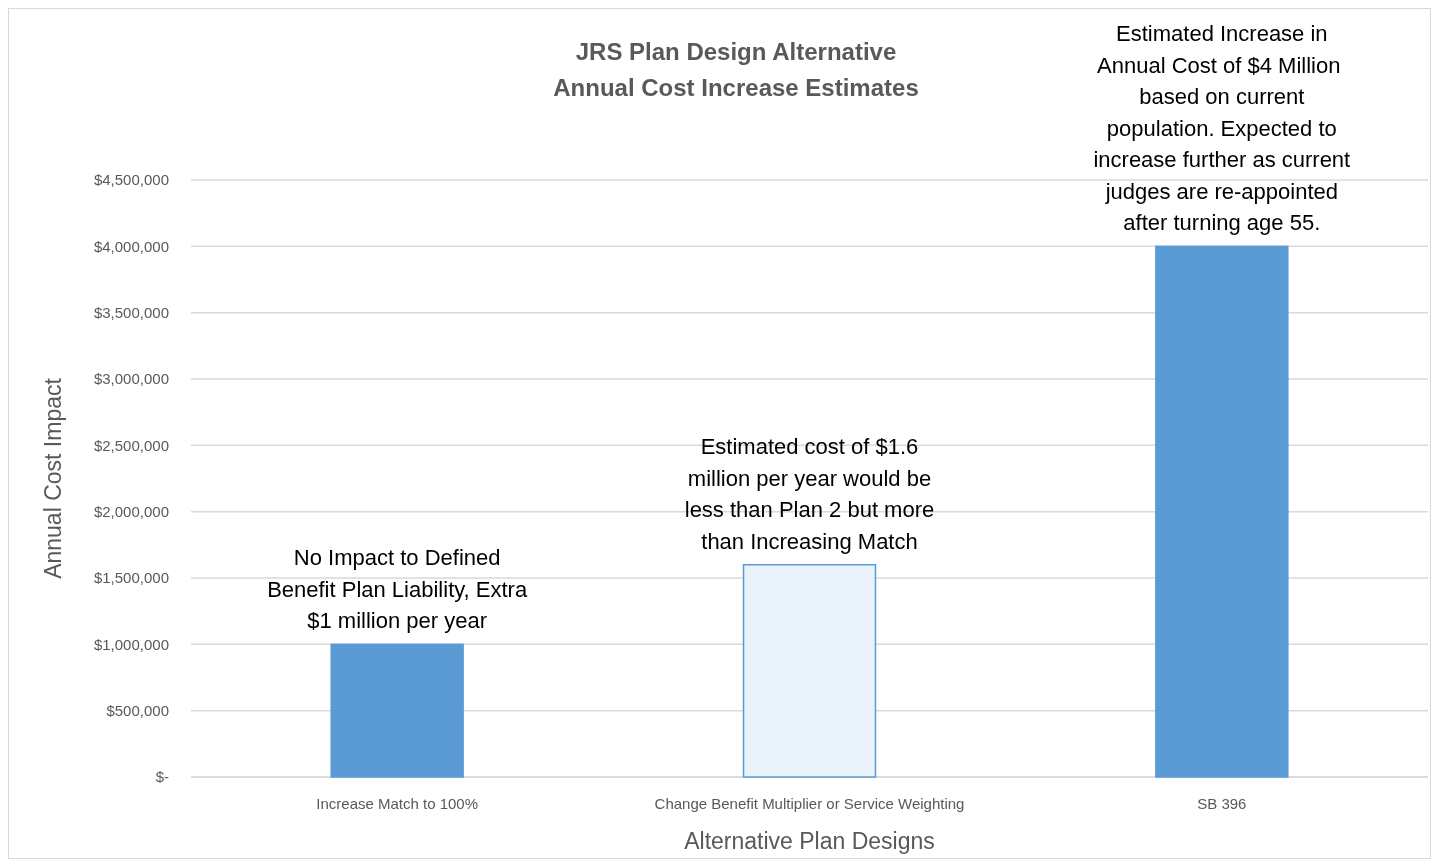 This screenshot has width=1439, height=867. What do you see at coordinates (131, 644) in the screenshot?
I see `y-tick-label: $1,000,000` at bounding box center [131, 644].